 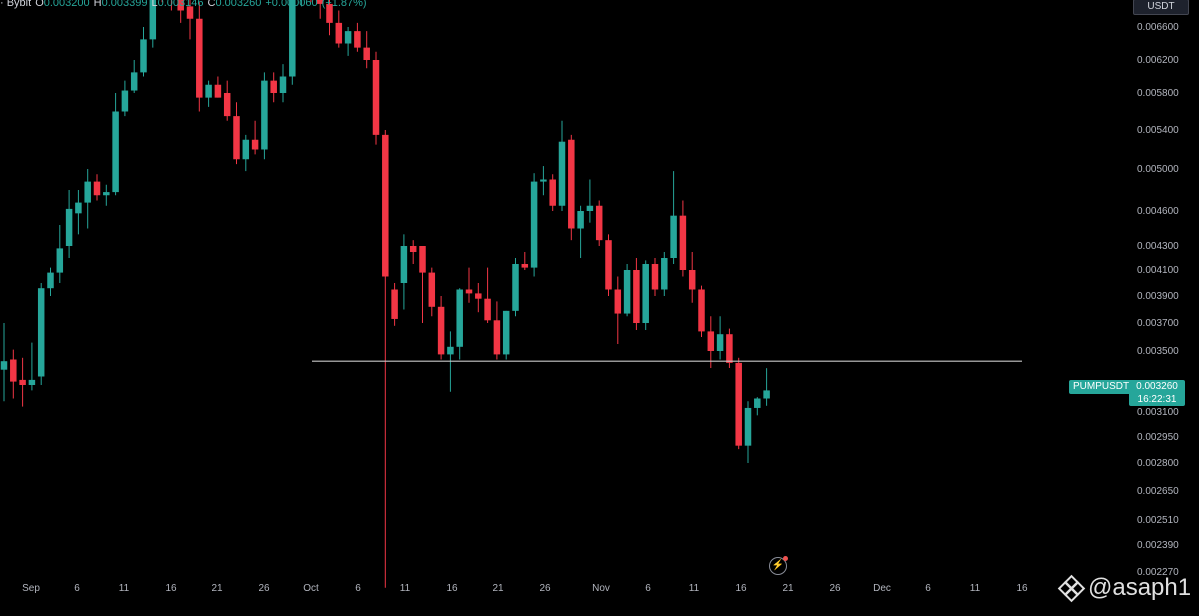 I want to click on date-tick-label: 26, so click(x=545, y=588).